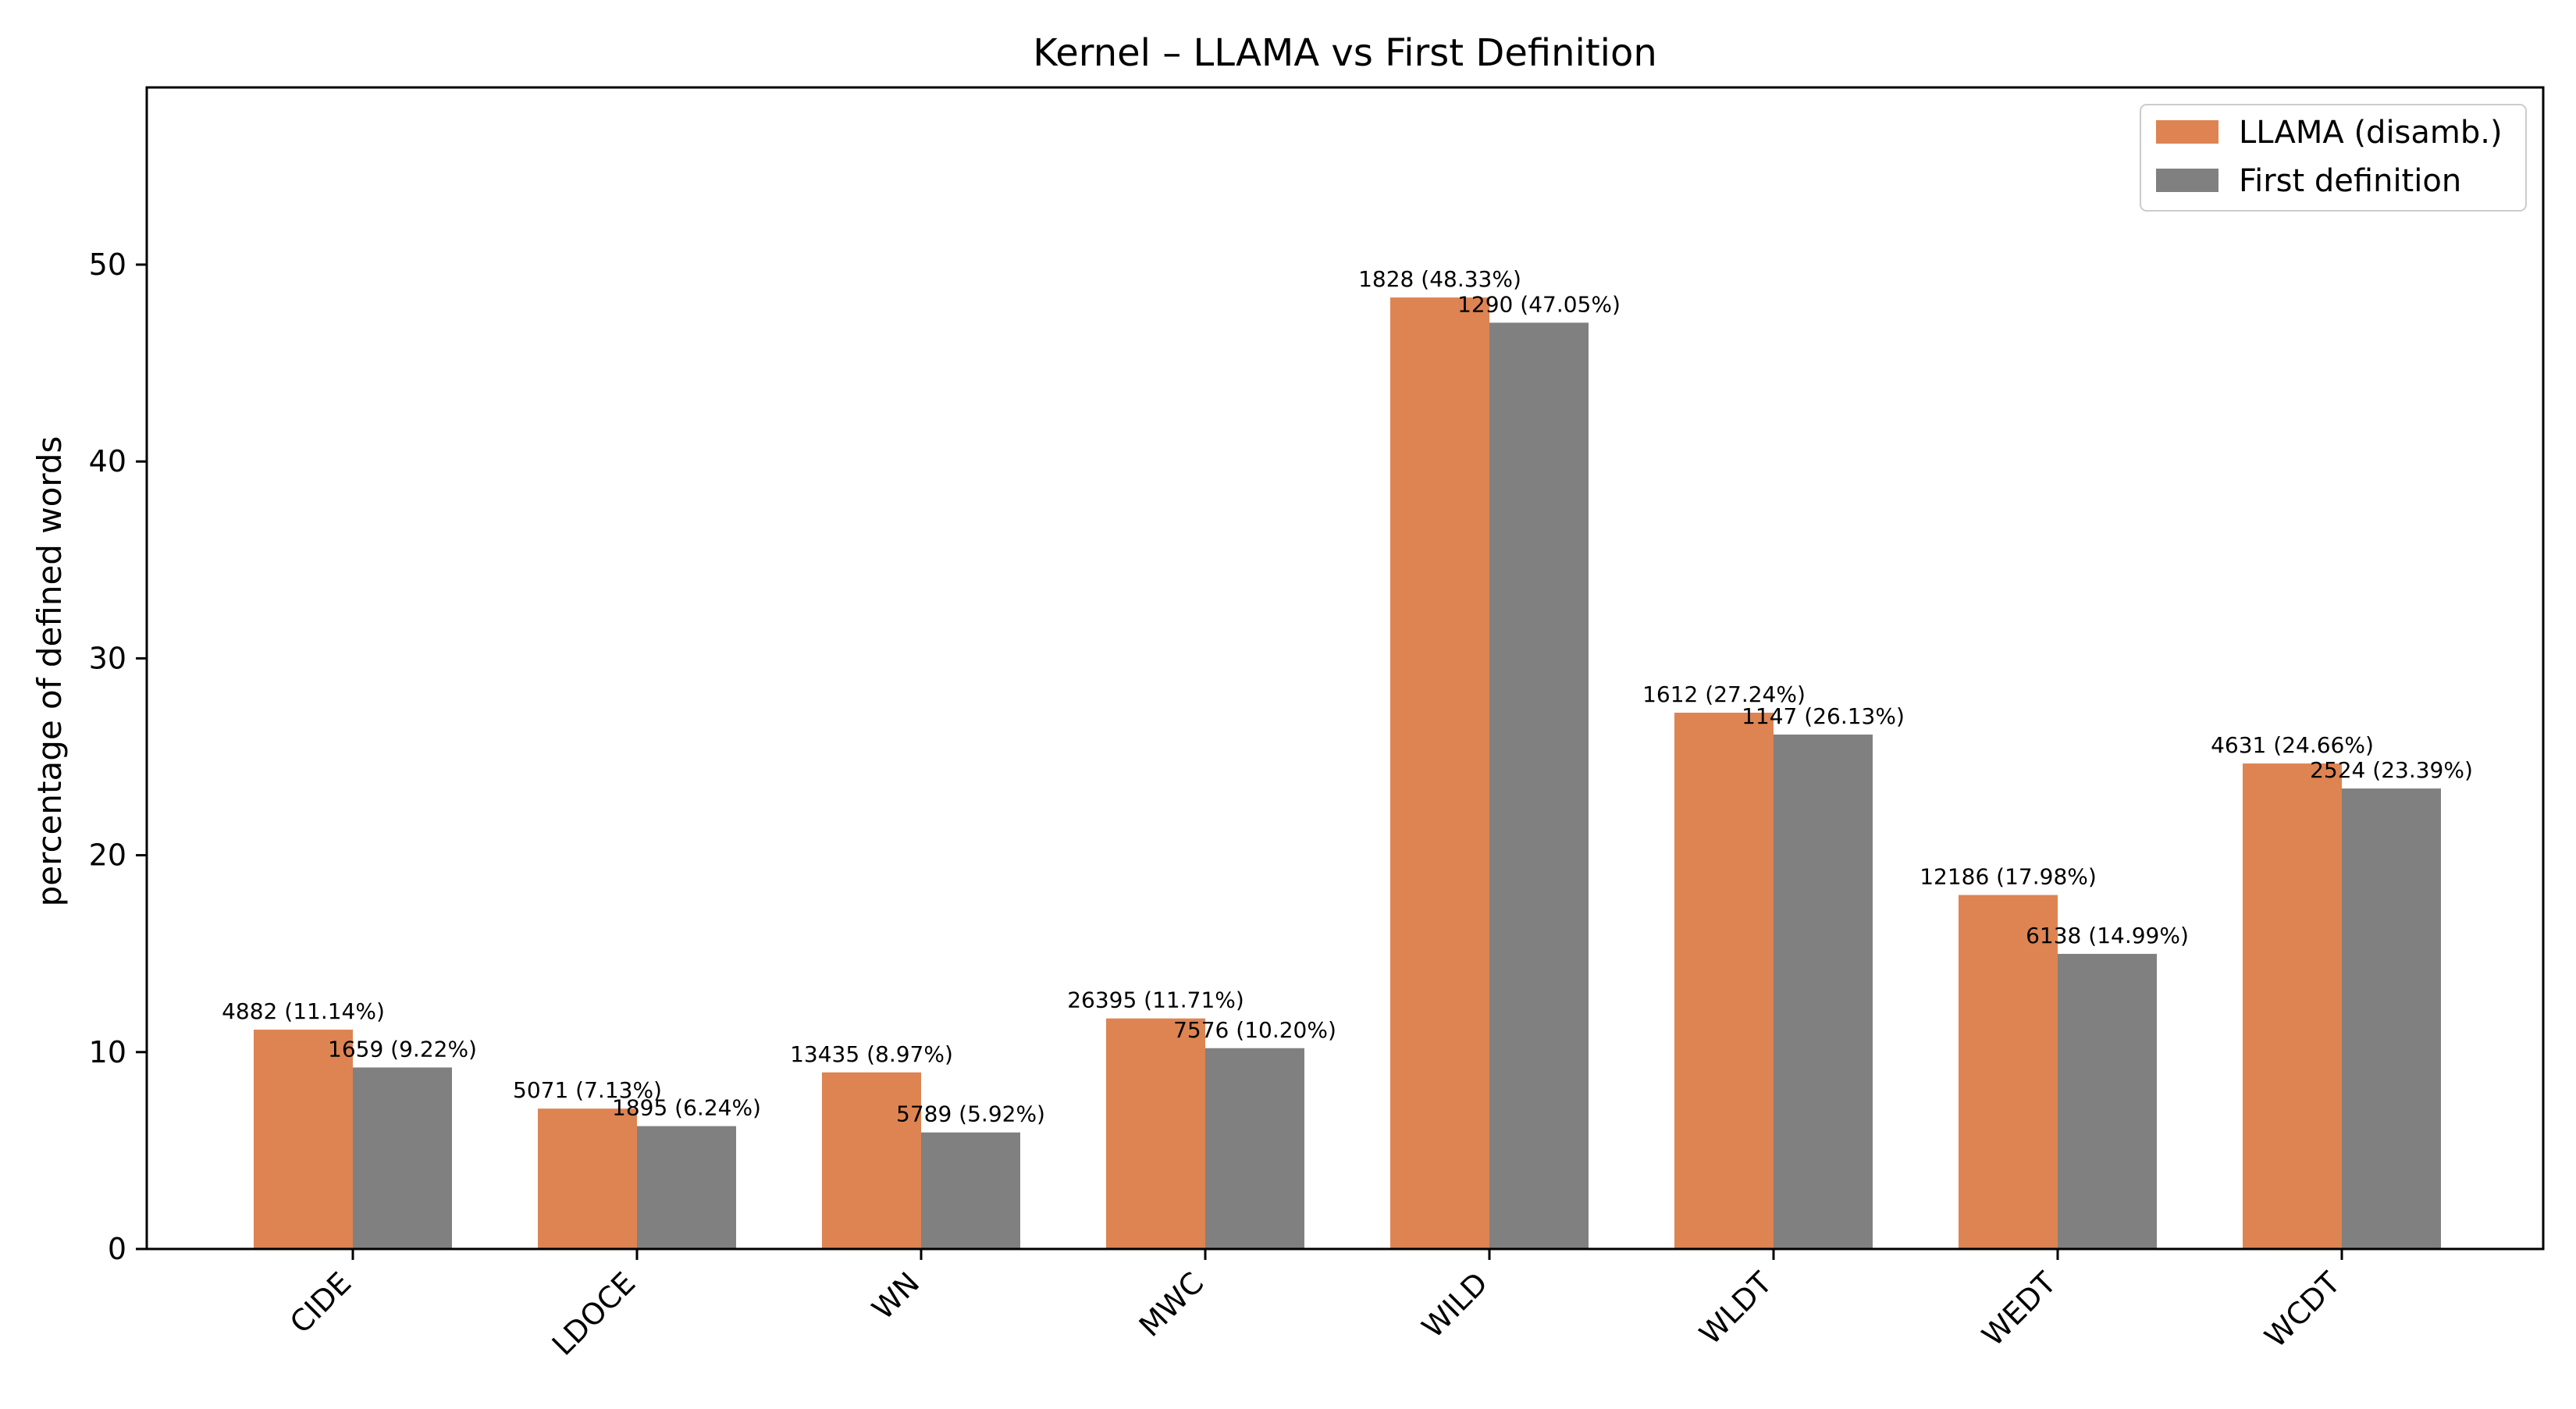 This screenshot has height=1409, width=2576. What do you see at coordinates (2350, 181) in the screenshot?
I see `legend-label-first-definition: First definition` at bounding box center [2350, 181].